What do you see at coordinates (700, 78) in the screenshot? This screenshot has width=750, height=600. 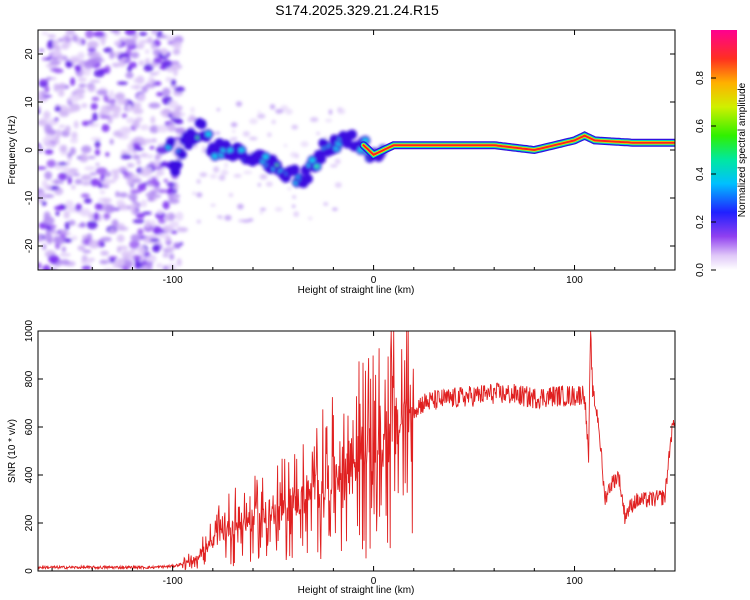 I see `colorbar-tick-label: 0.8` at bounding box center [700, 78].